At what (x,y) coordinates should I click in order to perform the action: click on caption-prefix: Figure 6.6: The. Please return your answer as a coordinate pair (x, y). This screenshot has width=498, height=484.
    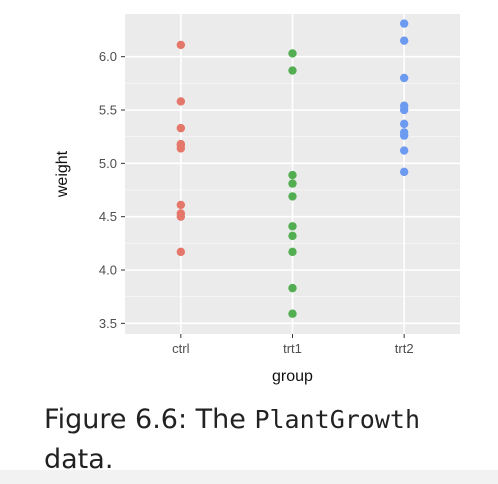
    Looking at the image, I should click on (149, 419).